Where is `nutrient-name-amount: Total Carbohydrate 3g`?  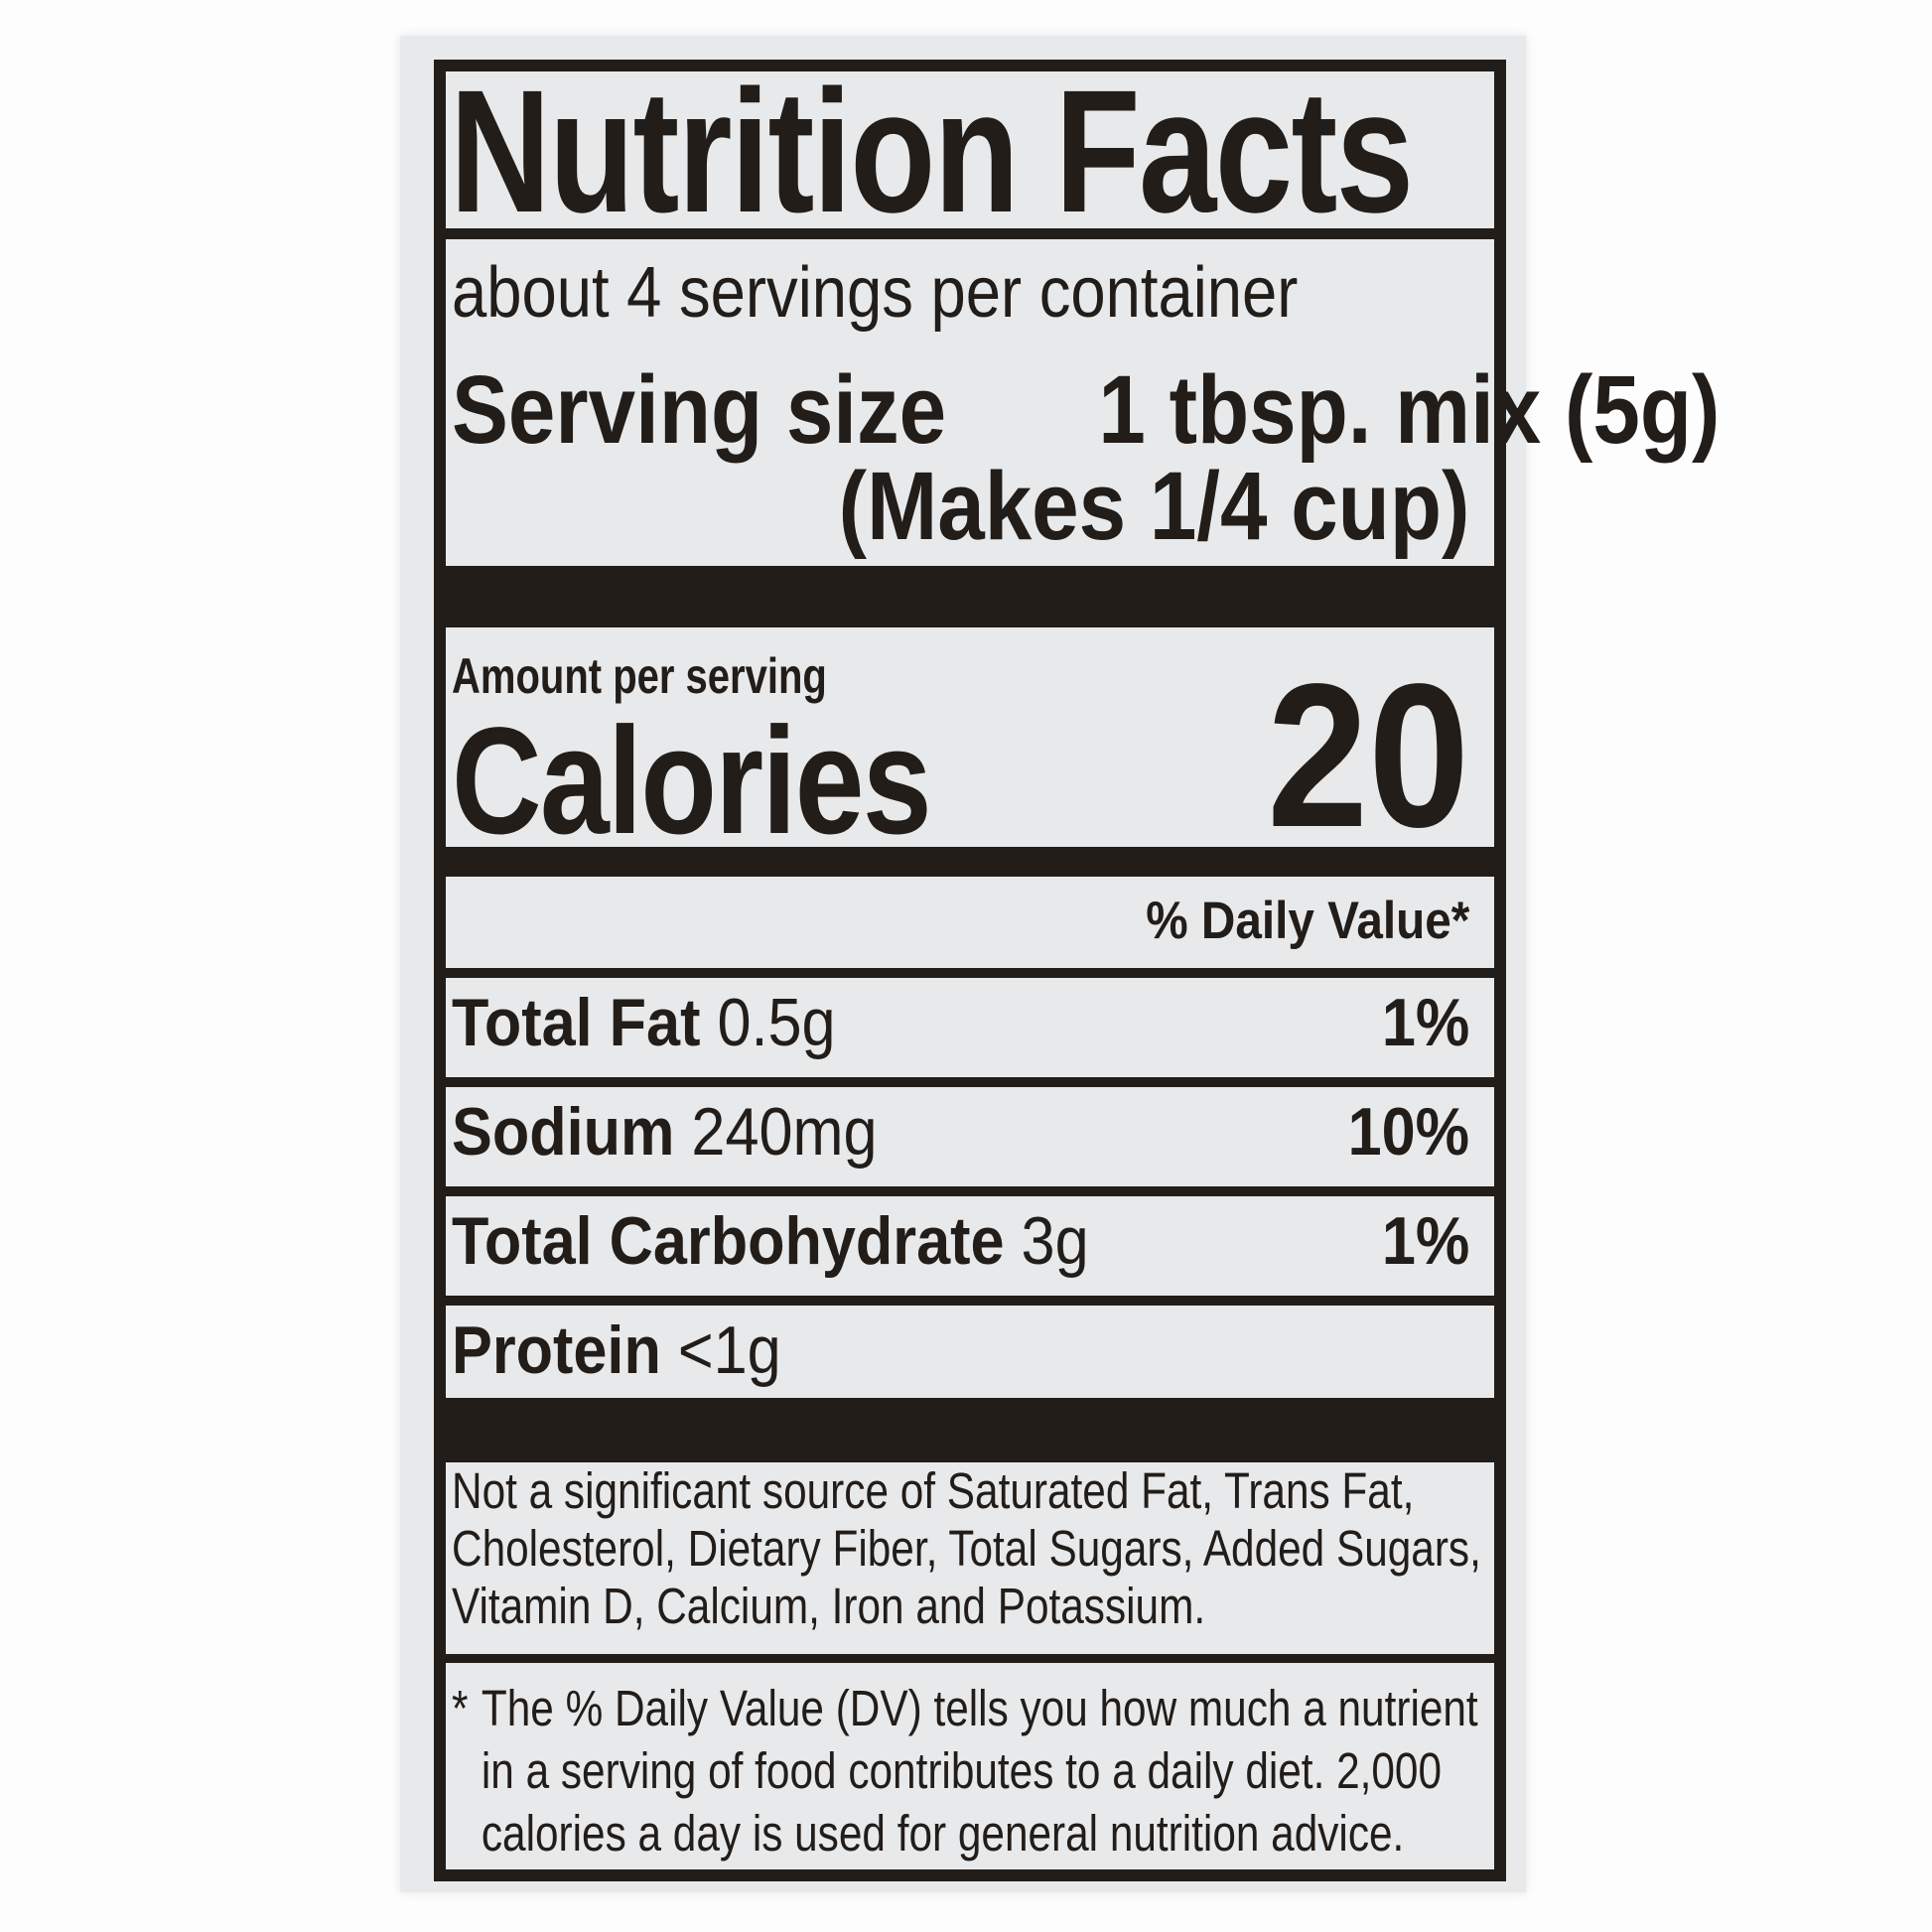 nutrient-name-amount: Total Carbohydrate 3g is located at coordinates (771, 1241).